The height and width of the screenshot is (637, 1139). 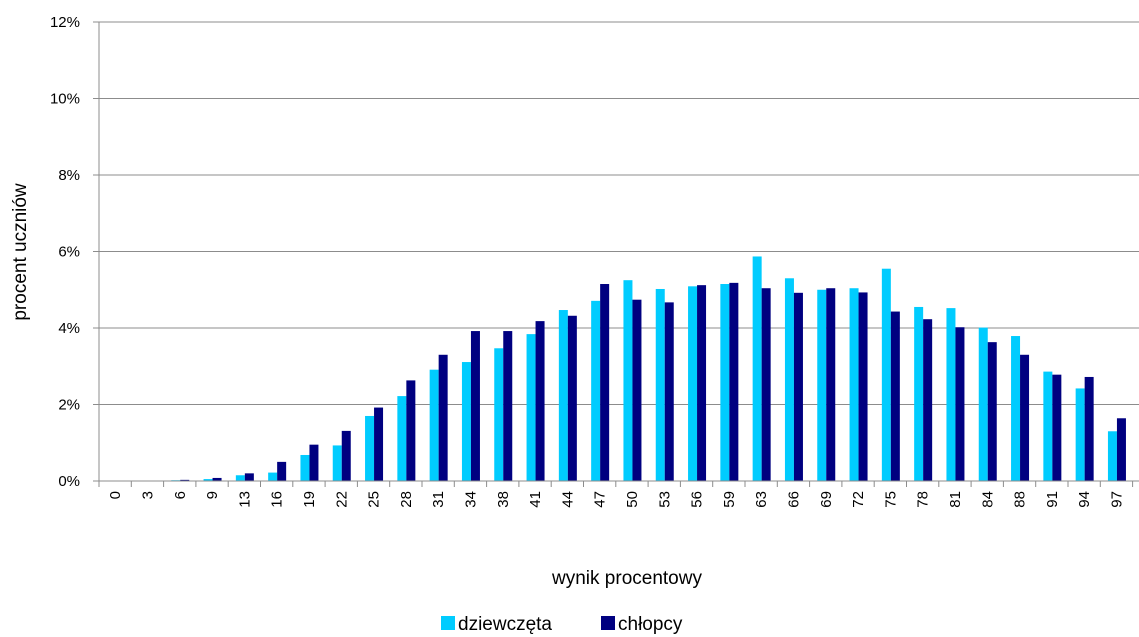 I want to click on x-tick-label: 81, so click(x=955, y=499).